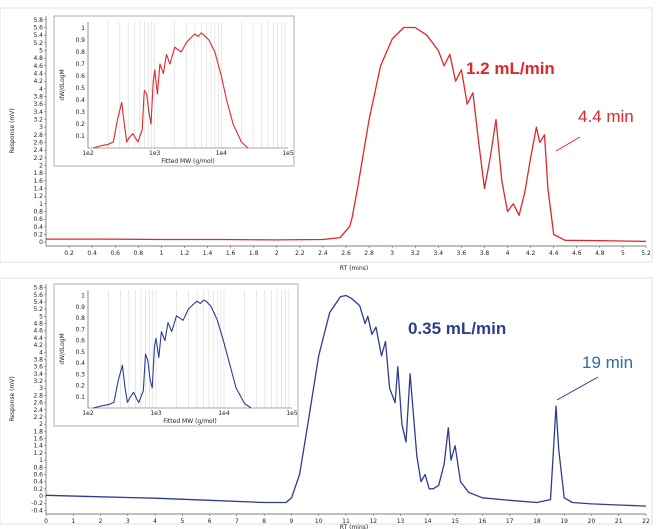  What do you see at coordinates (41, 242) in the screenshot?
I see `y-tick-label: 0` at bounding box center [41, 242].